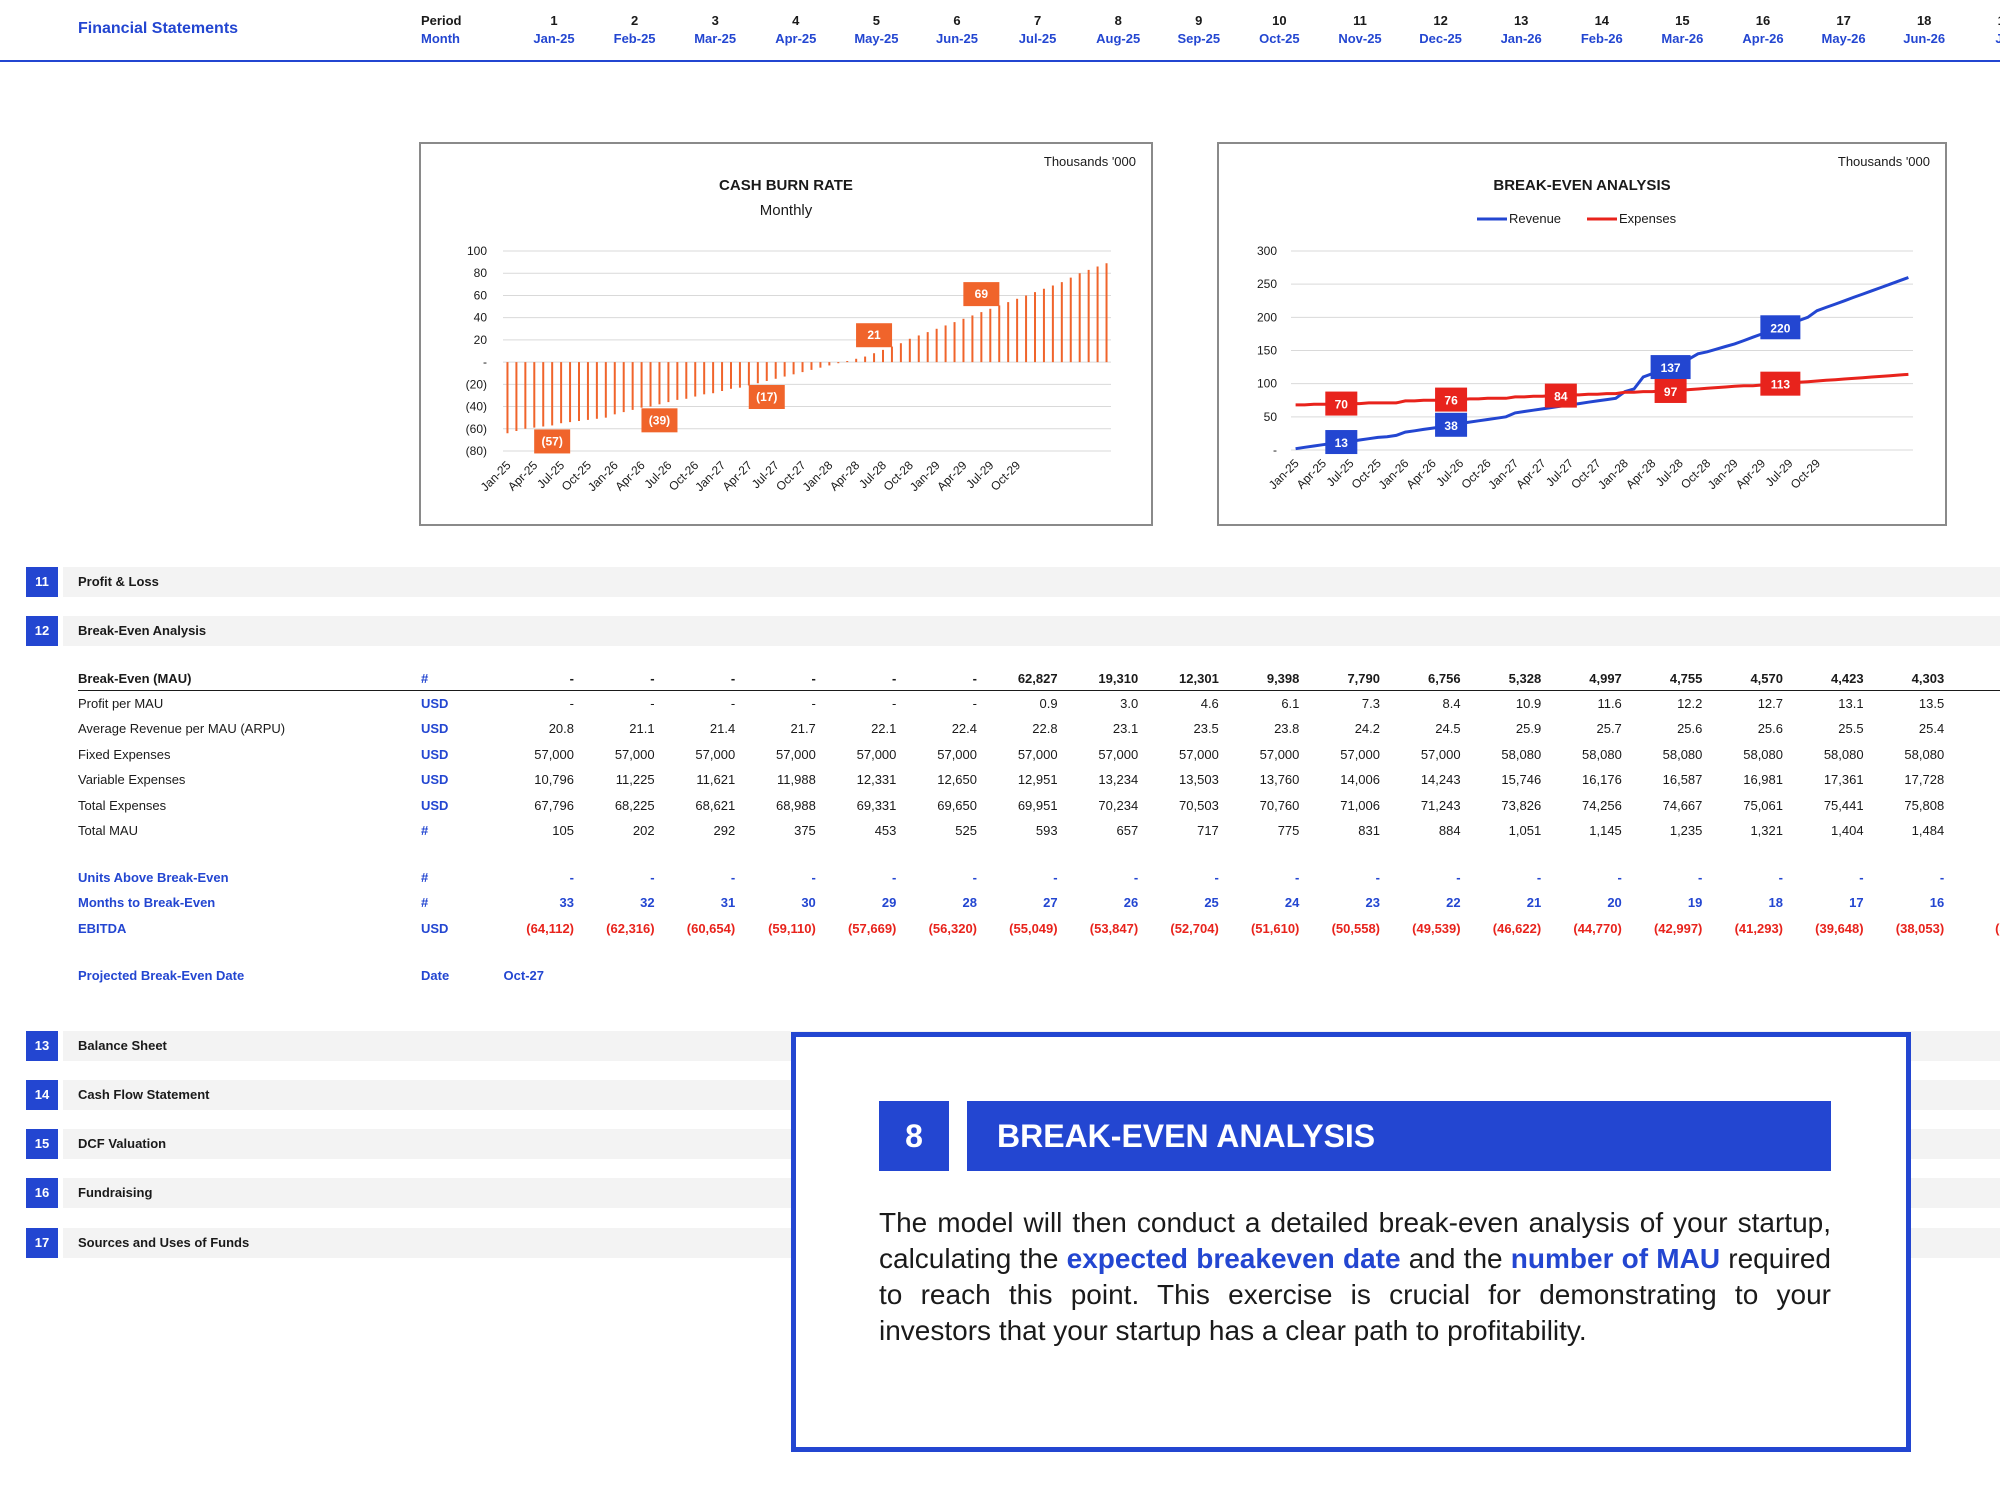  I want to click on table-cell: 32, so click(647, 902).